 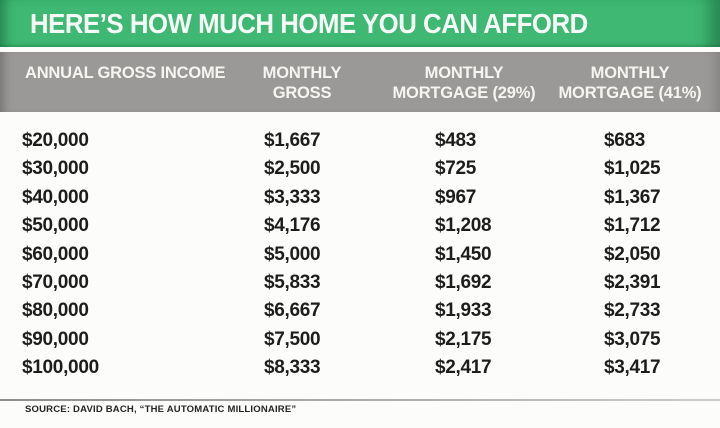 I want to click on table-row: $30,000 $2,500 $725 $1,025, so click(x=360, y=169).